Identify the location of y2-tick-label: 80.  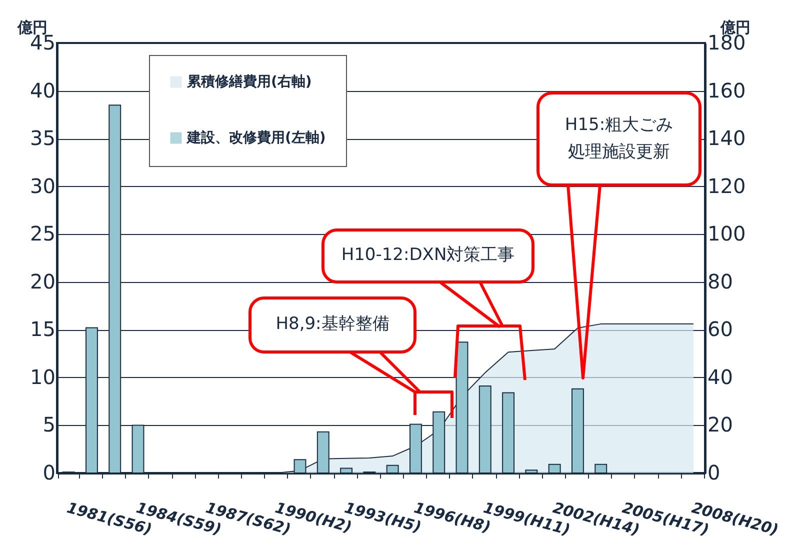
(720, 281).